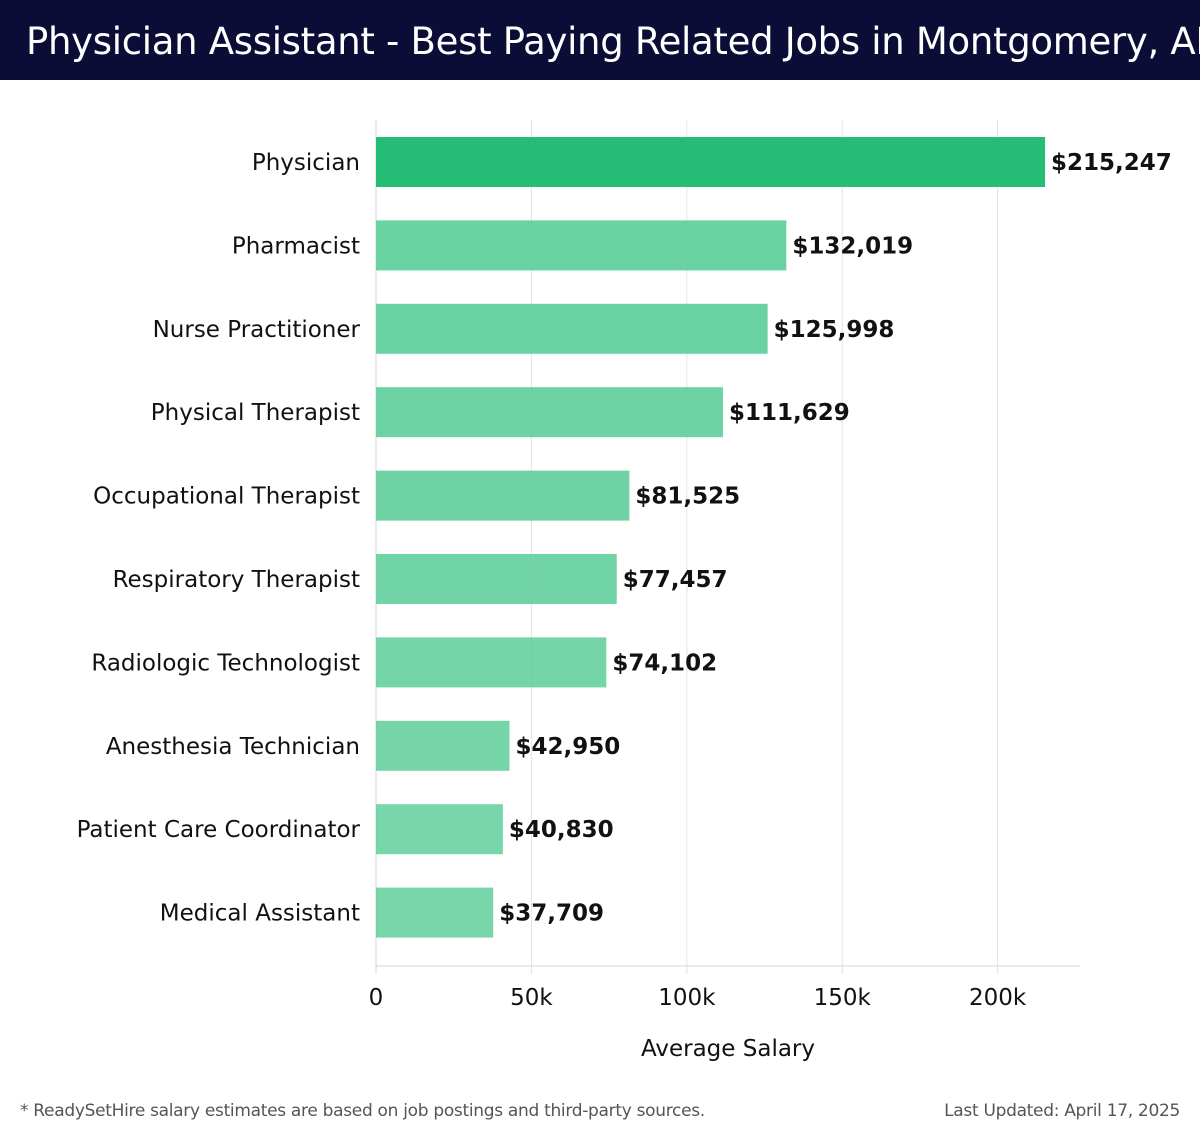 This screenshot has height=1140, width=1200. I want to click on value-label: $42,950, so click(567, 747).